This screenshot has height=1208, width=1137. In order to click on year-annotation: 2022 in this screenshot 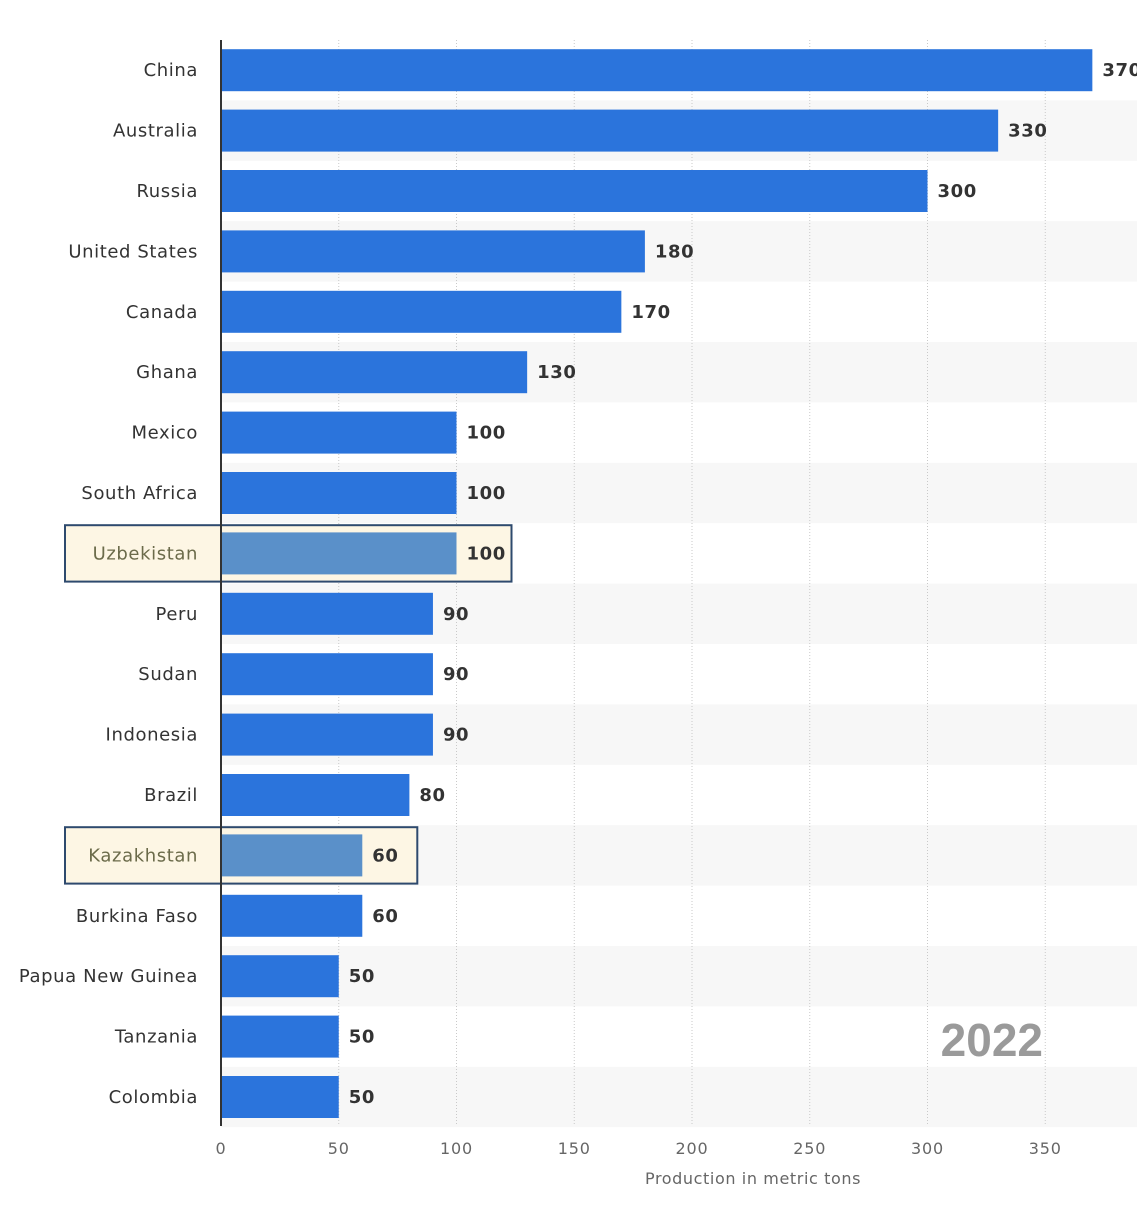, I will do `click(992, 1040)`.